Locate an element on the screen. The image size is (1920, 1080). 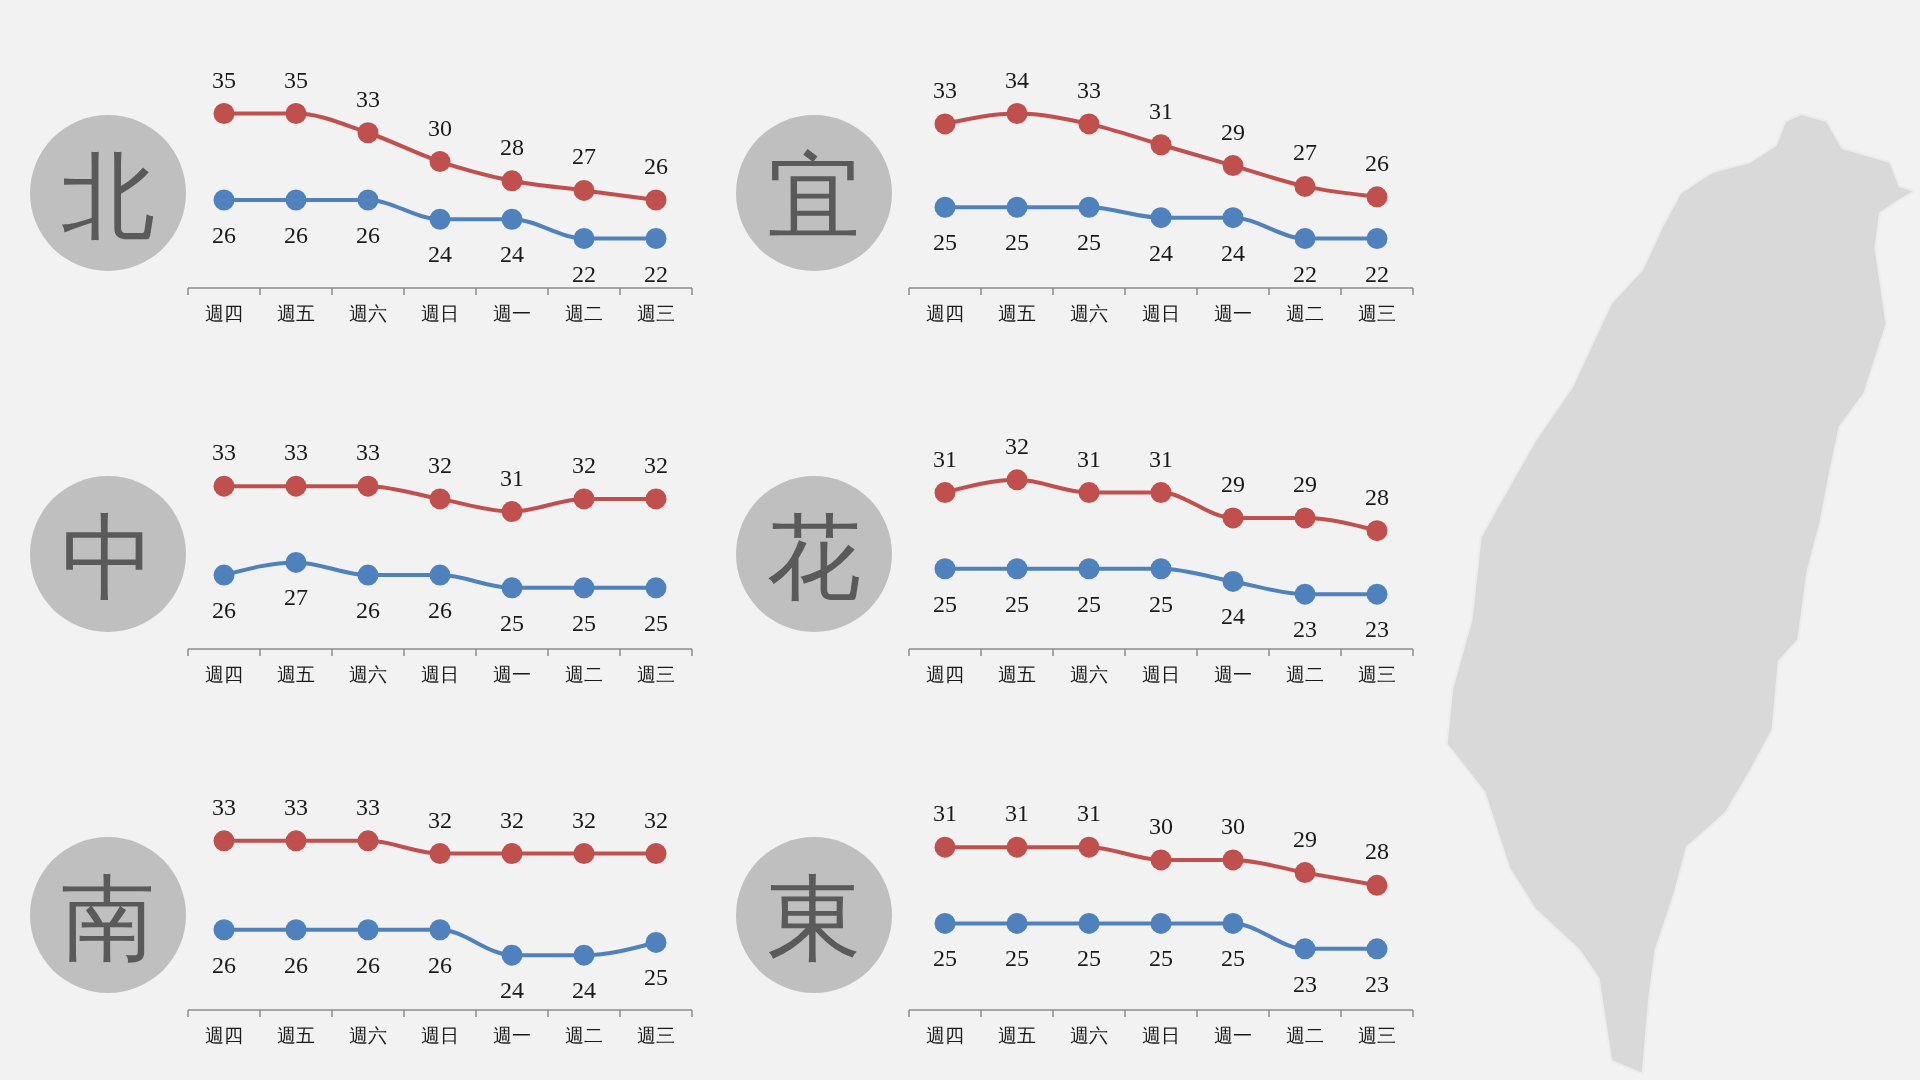
title: 南 is located at coordinates (108, 918).